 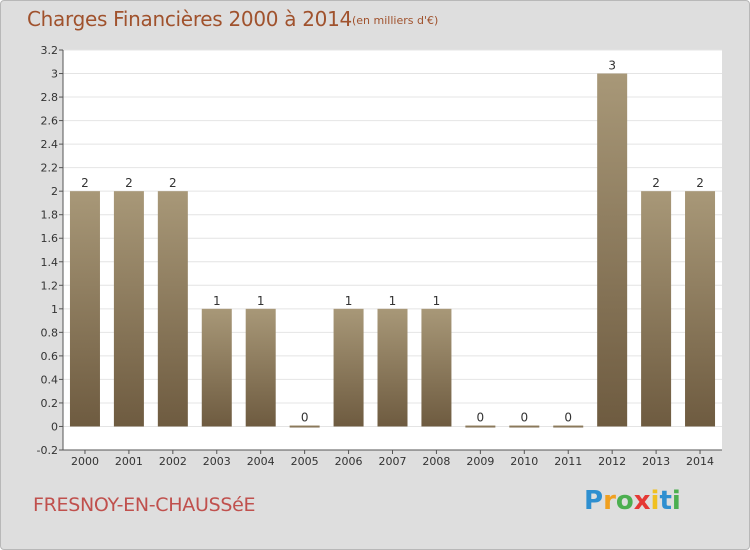 What do you see at coordinates (349, 461) in the screenshot?
I see `x-tick-label: 2006` at bounding box center [349, 461].